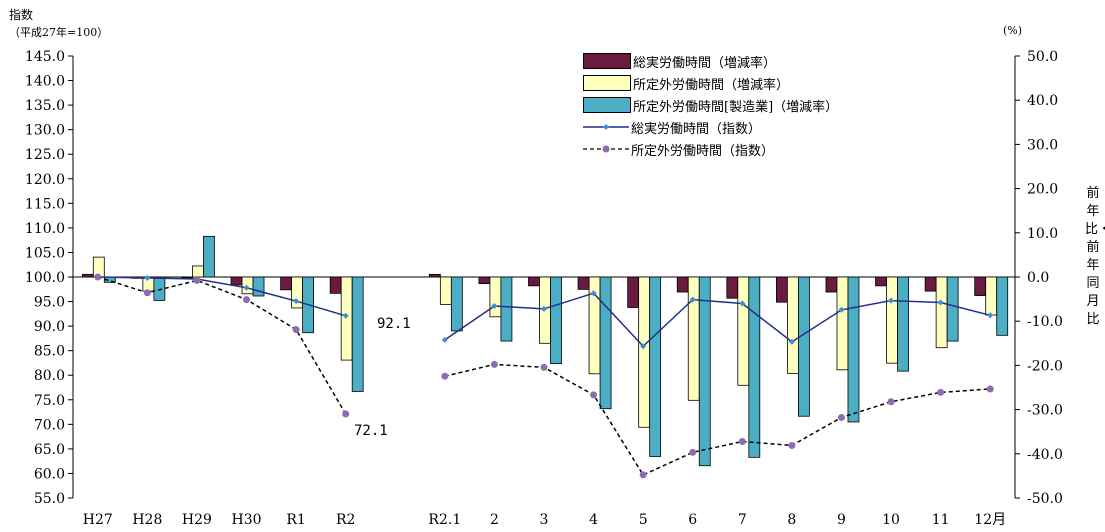 The height and width of the screenshot is (532, 1105). What do you see at coordinates (197, 520) in the screenshot?
I see `x-tick-label: H29` at bounding box center [197, 520].